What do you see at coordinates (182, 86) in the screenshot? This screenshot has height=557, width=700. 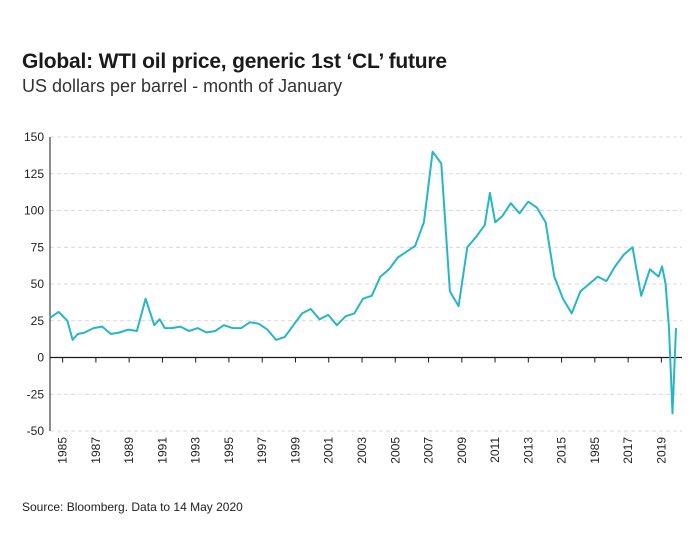 I see `chart-subtitle: US dollars per barrel - month of January` at bounding box center [182, 86].